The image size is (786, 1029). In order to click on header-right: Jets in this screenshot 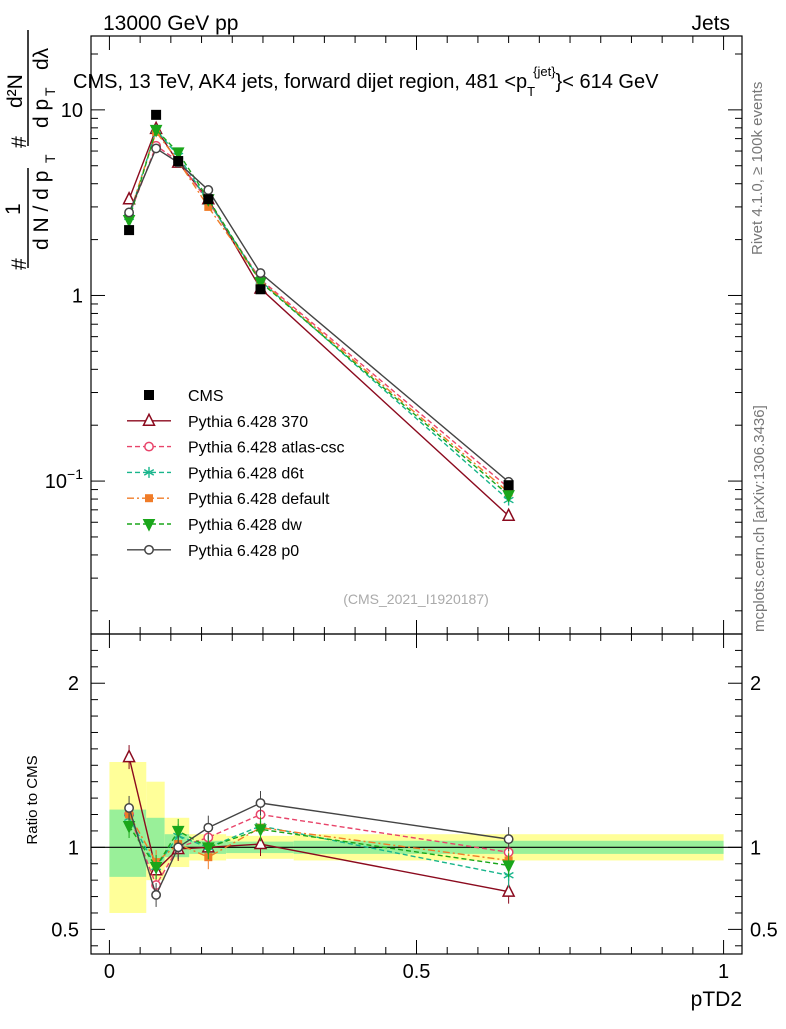, I will do `click(710, 23)`.